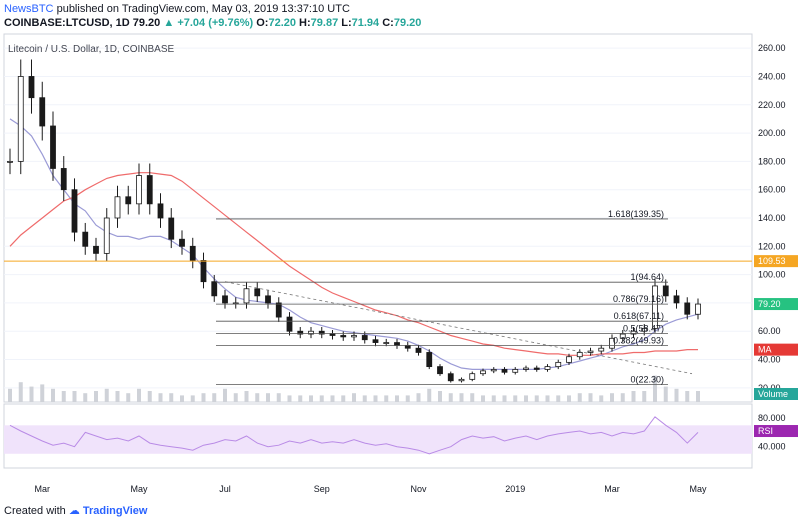 The height and width of the screenshot is (525, 800). I want to click on x-tick-label: May, so click(139, 489).